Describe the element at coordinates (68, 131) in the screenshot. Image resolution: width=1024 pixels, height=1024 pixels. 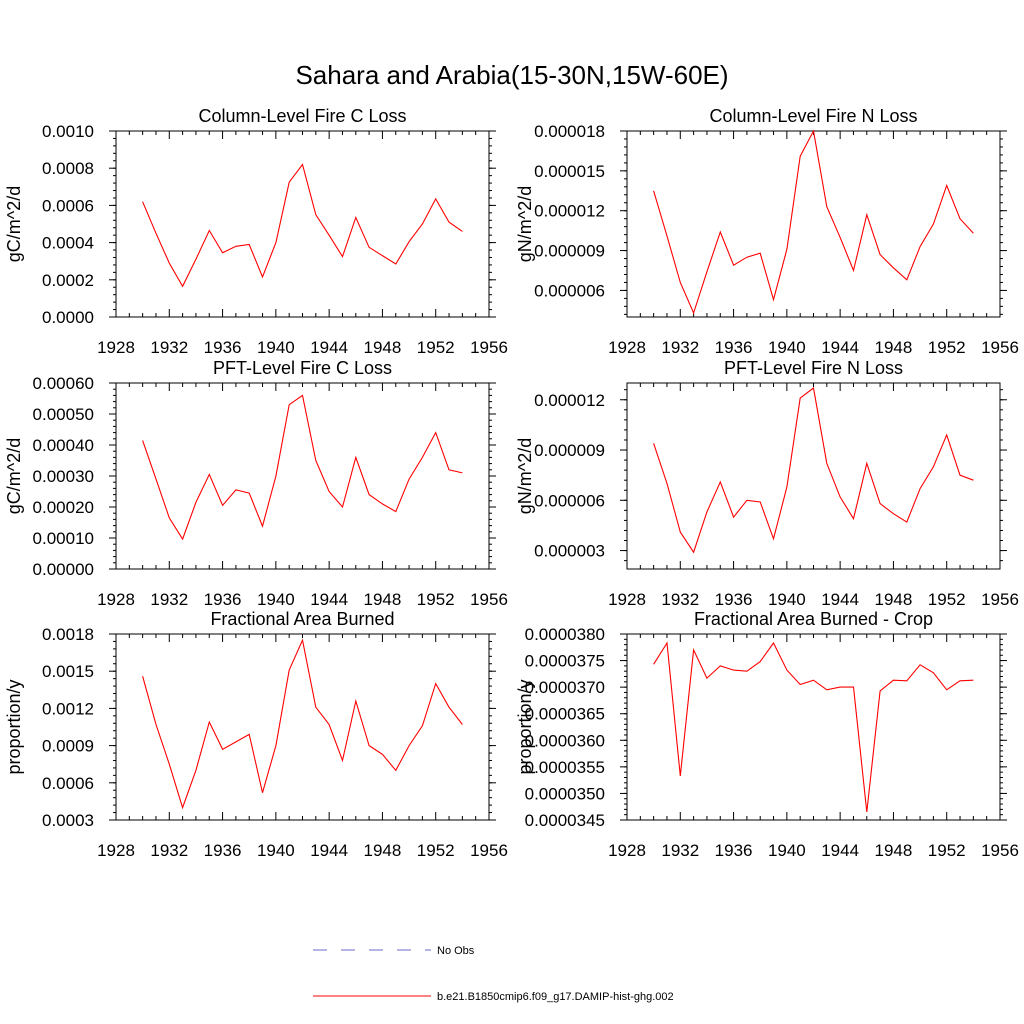
I see `y-tick-label: 0.0010` at that location.